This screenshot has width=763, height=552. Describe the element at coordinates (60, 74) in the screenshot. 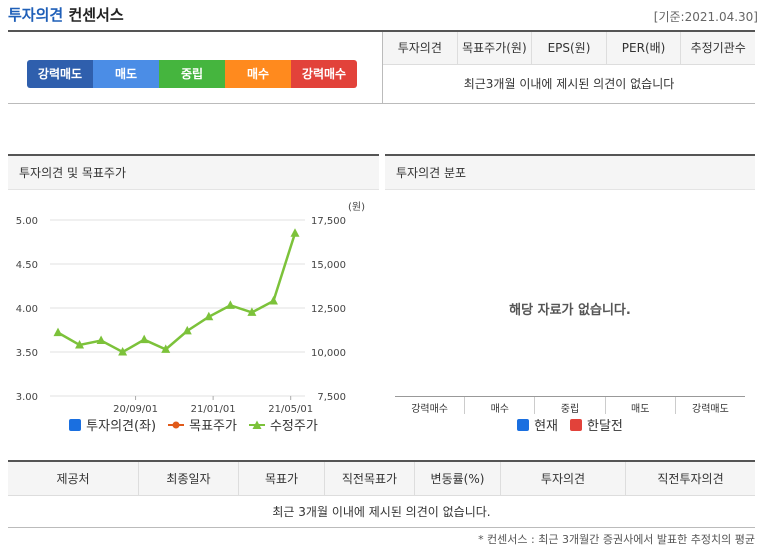

I see `opinion-scale-item: 강력매도` at that location.